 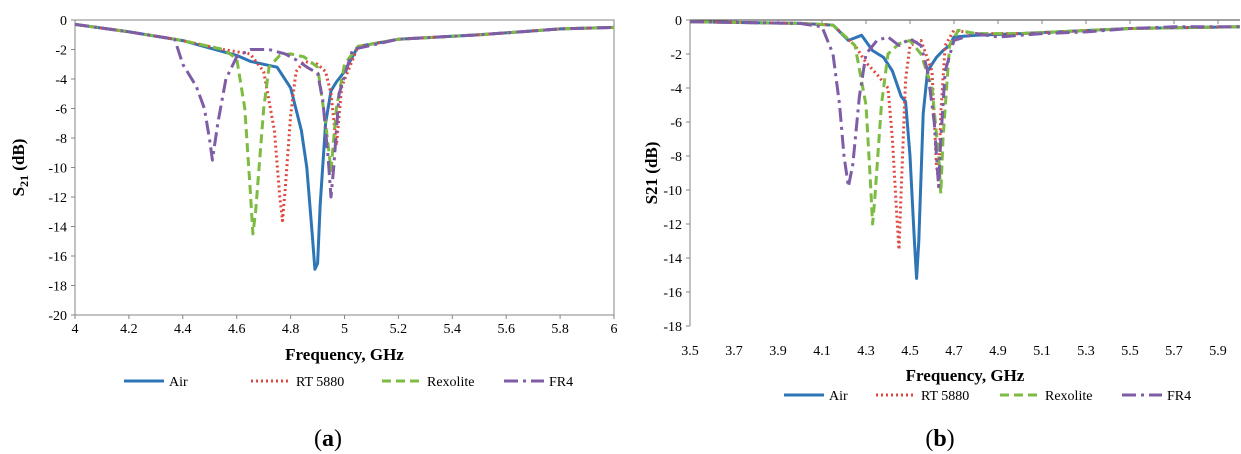 I want to click on x-tick-label: 3.9, so click(x=778, y=351).